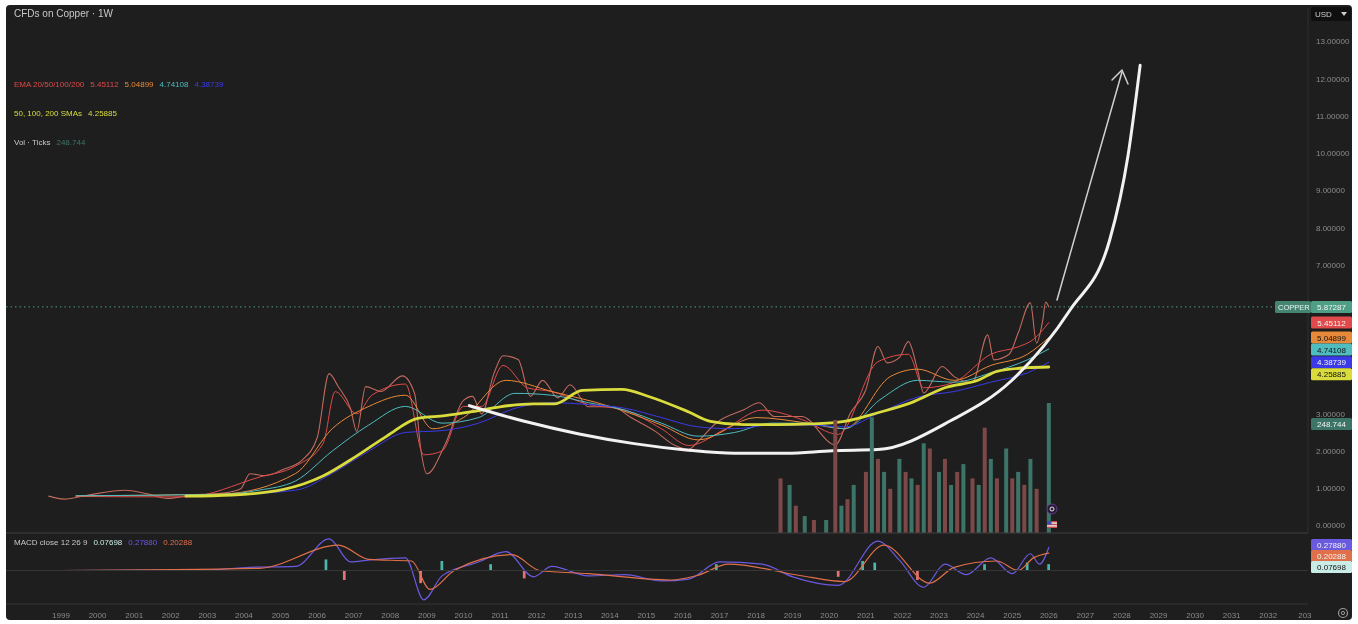 The width and height of the screenshot is (1358, 624). Describe the element at coordinates (536, 615) in the screenshot. I see `x-tick-label: 2012` at that location.